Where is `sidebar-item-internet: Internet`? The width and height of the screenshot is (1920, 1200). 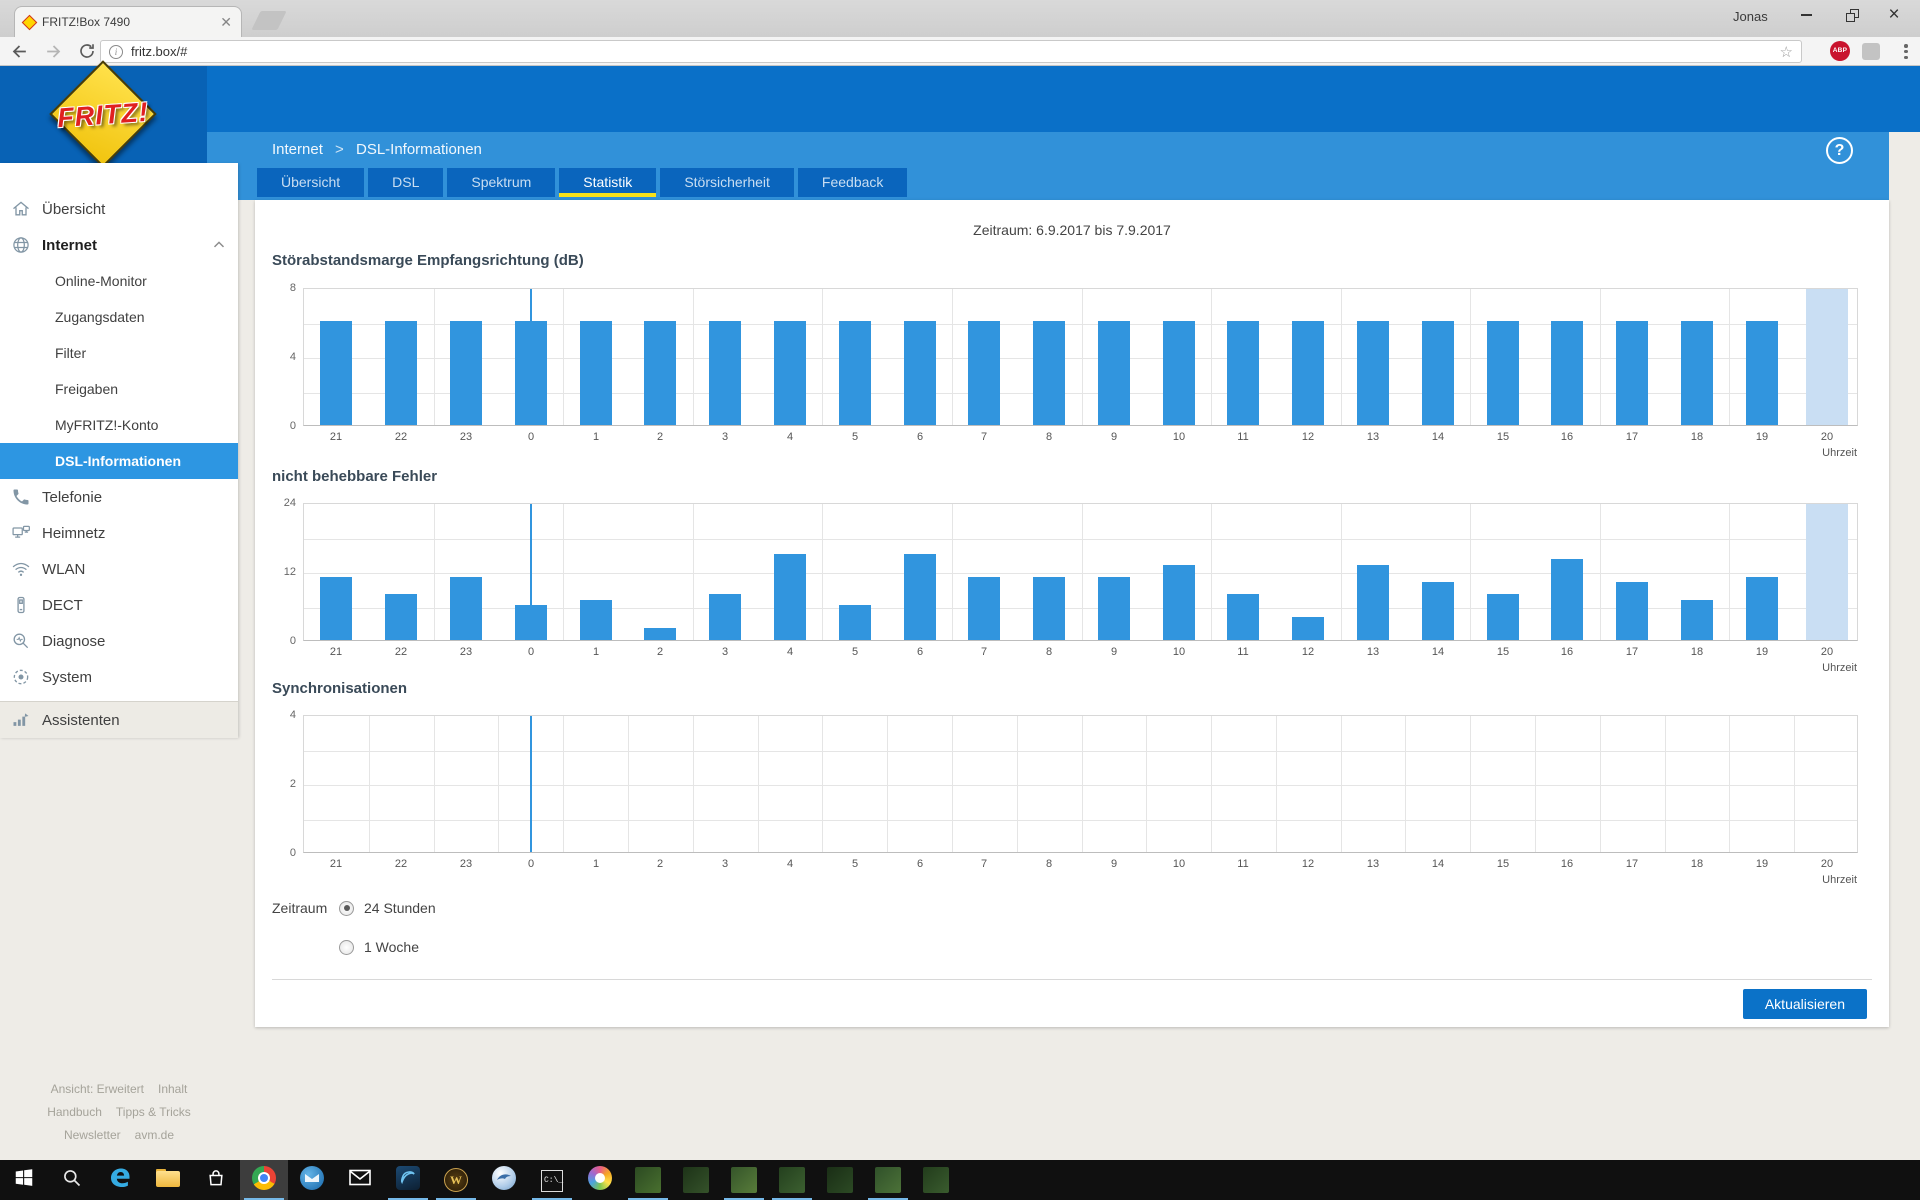
sidebar-item-internet: Internet is located at coordinates (119, 245).